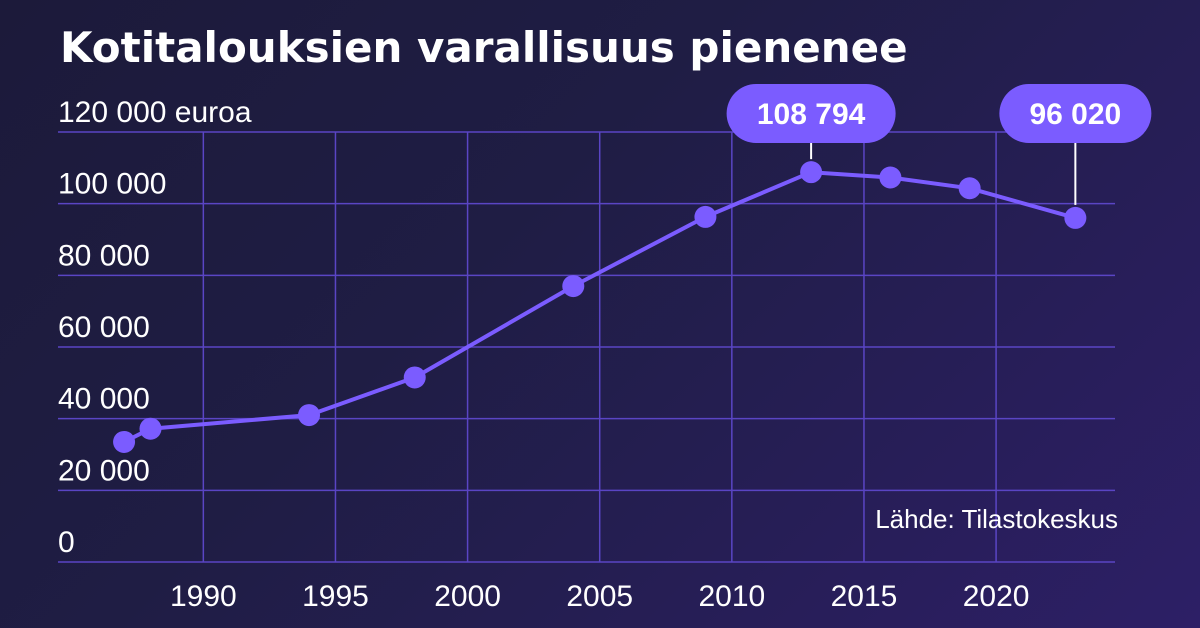 Image resolution: width=1200 pixels, height=628 pixels. What do you see at coordinates (864, 596) in the screenshot?
I see `x-tick-label: 2015` at bounding box center [864, 596].